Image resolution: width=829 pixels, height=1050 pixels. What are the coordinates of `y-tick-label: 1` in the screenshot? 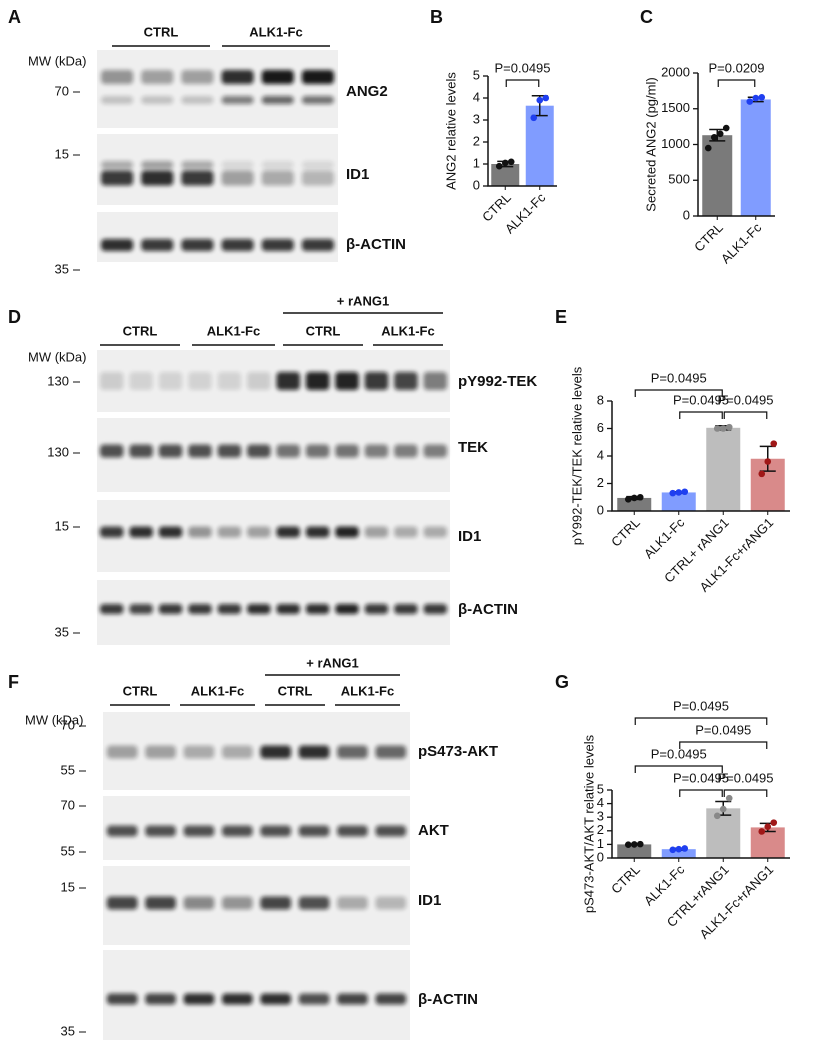 It's located at (476, 162).